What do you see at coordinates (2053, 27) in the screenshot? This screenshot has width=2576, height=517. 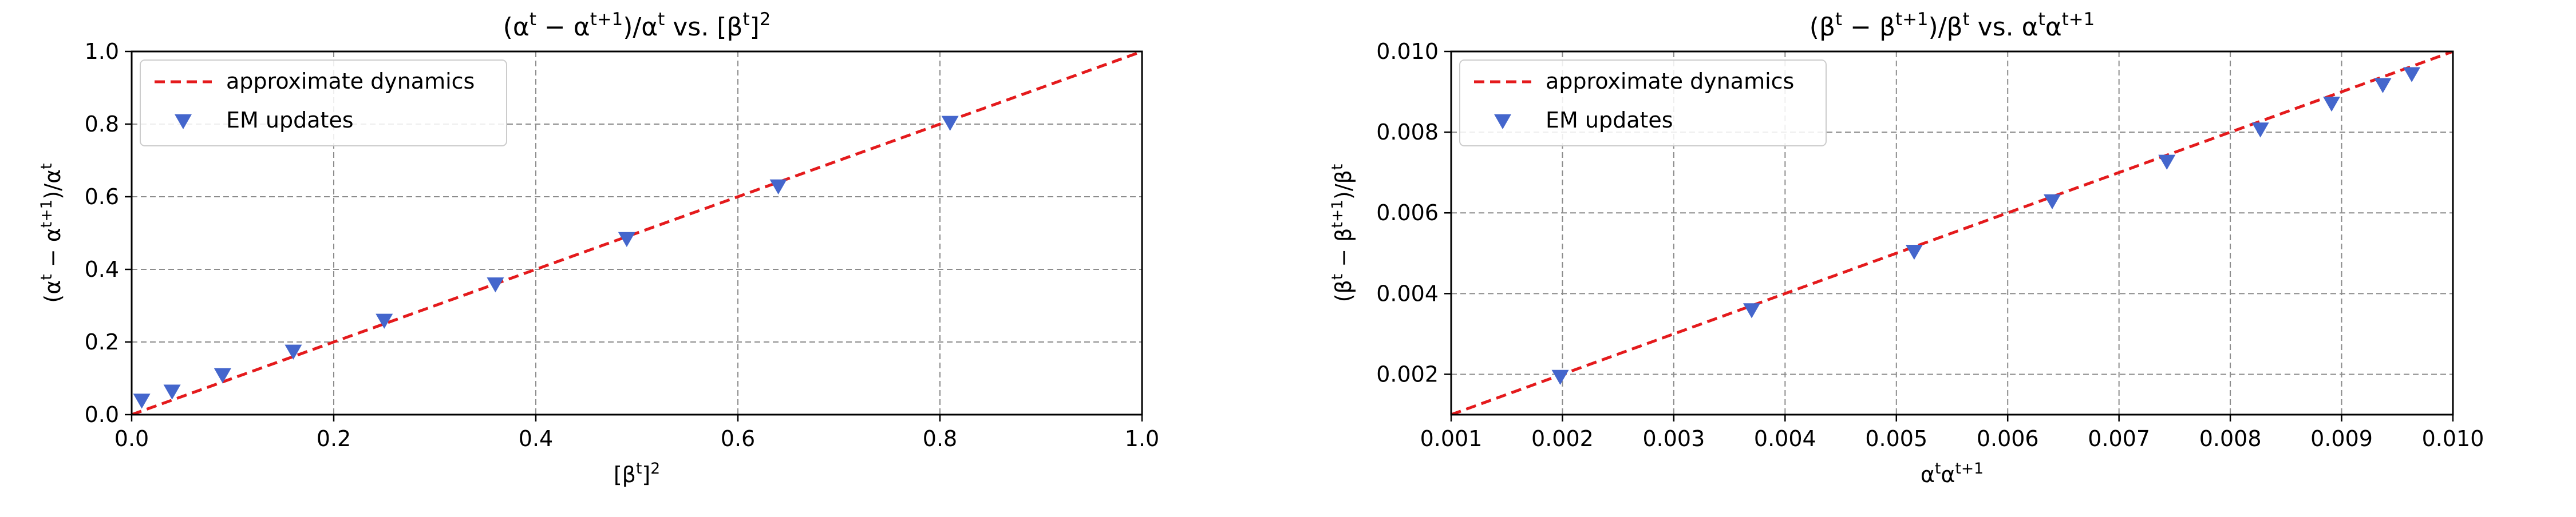 I see `chart-title-part: α` at bounding box center [2053, 27].